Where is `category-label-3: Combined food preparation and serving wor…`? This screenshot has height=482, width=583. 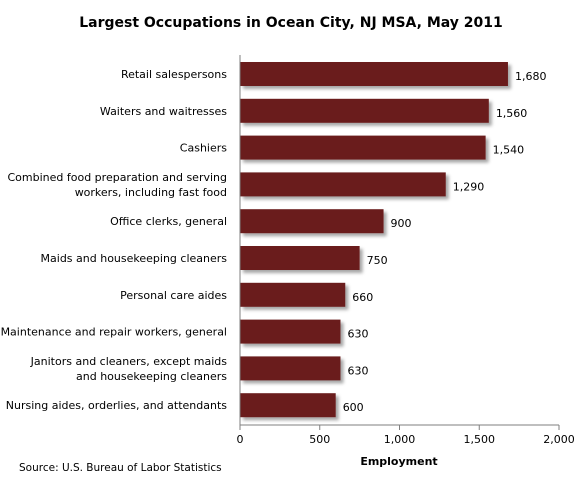 category-label-3: Combined food preparation and serving wor… is located at coordinates (117, 185).